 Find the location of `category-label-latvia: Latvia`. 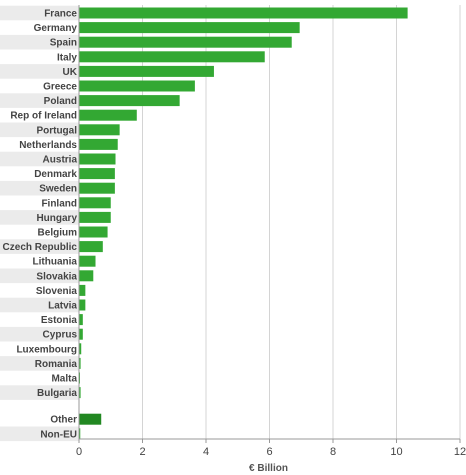

category-label-latvia: Latvia is located at coordinates (62, 306).